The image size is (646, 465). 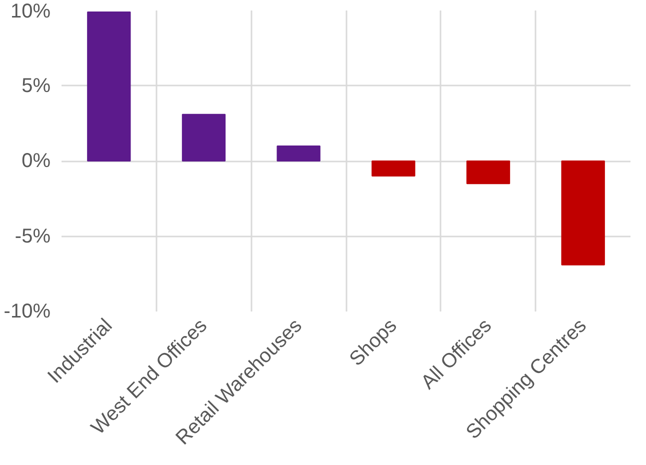 I want to click on y-tick-label: -10%, so click(x=27, y=311).